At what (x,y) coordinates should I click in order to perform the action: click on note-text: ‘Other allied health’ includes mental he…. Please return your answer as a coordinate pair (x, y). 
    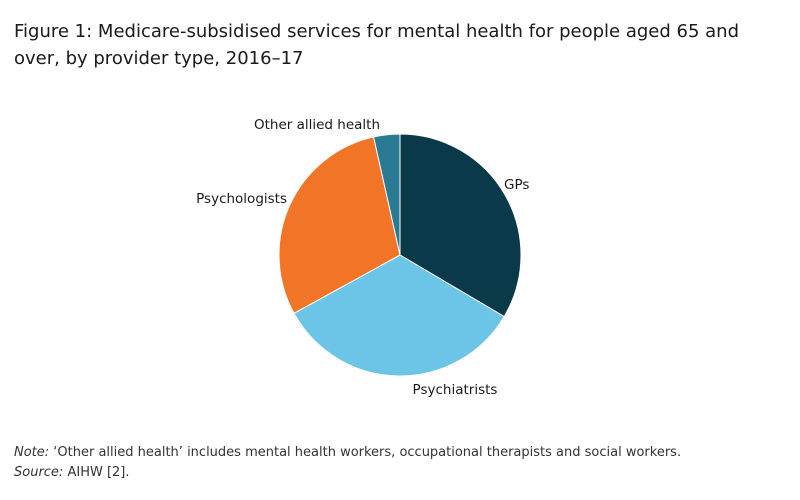
    Looking at the image, I should click on (365, 452).